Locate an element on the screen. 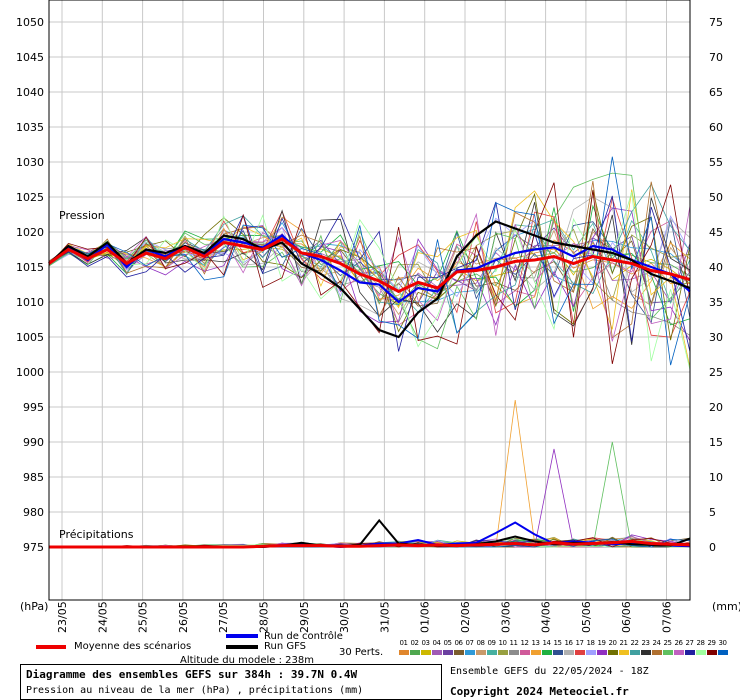  pert-number-label: 26 is located at coordinates (678, 643).